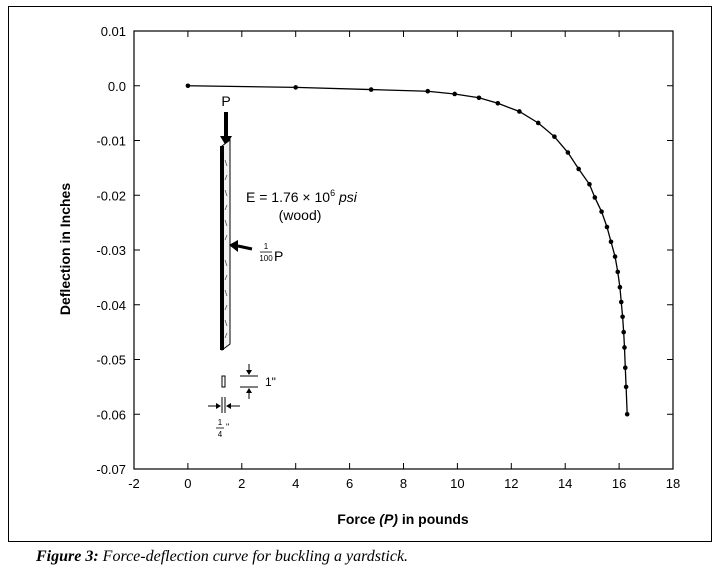  I want to click on y-tick-label: 0.01, so click(113, 31).